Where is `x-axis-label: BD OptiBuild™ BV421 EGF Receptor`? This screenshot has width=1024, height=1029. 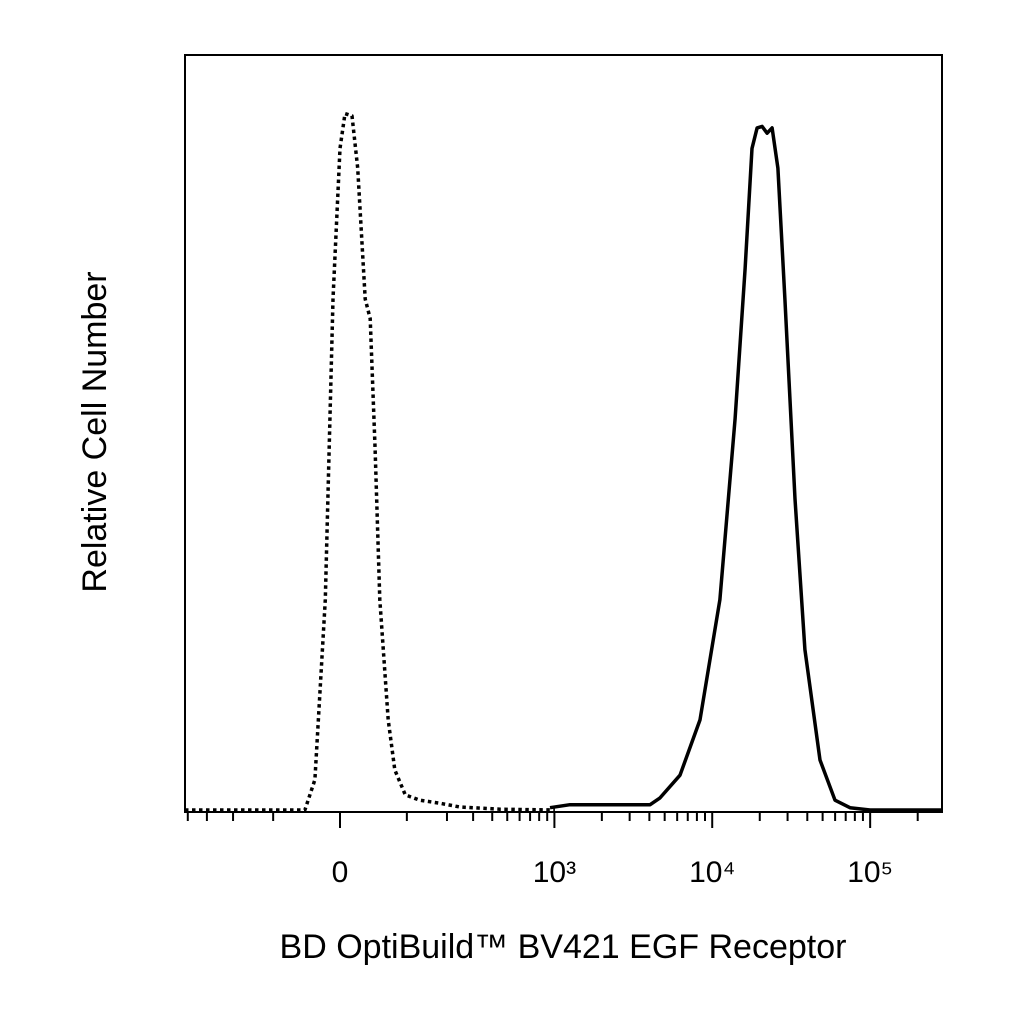
x-axis-label: BD OptiBuild™ BV421 EGF Receptor is located at coordinates (563, 947).